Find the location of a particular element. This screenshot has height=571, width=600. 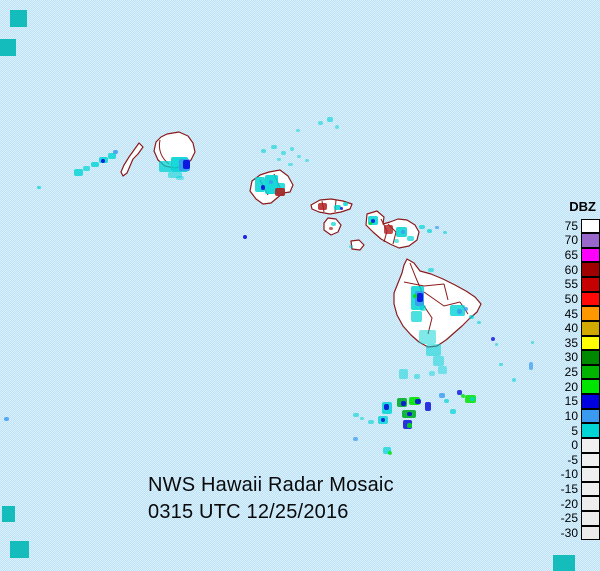

hawaii-boundary-lines is located at coordinates (436, 298).